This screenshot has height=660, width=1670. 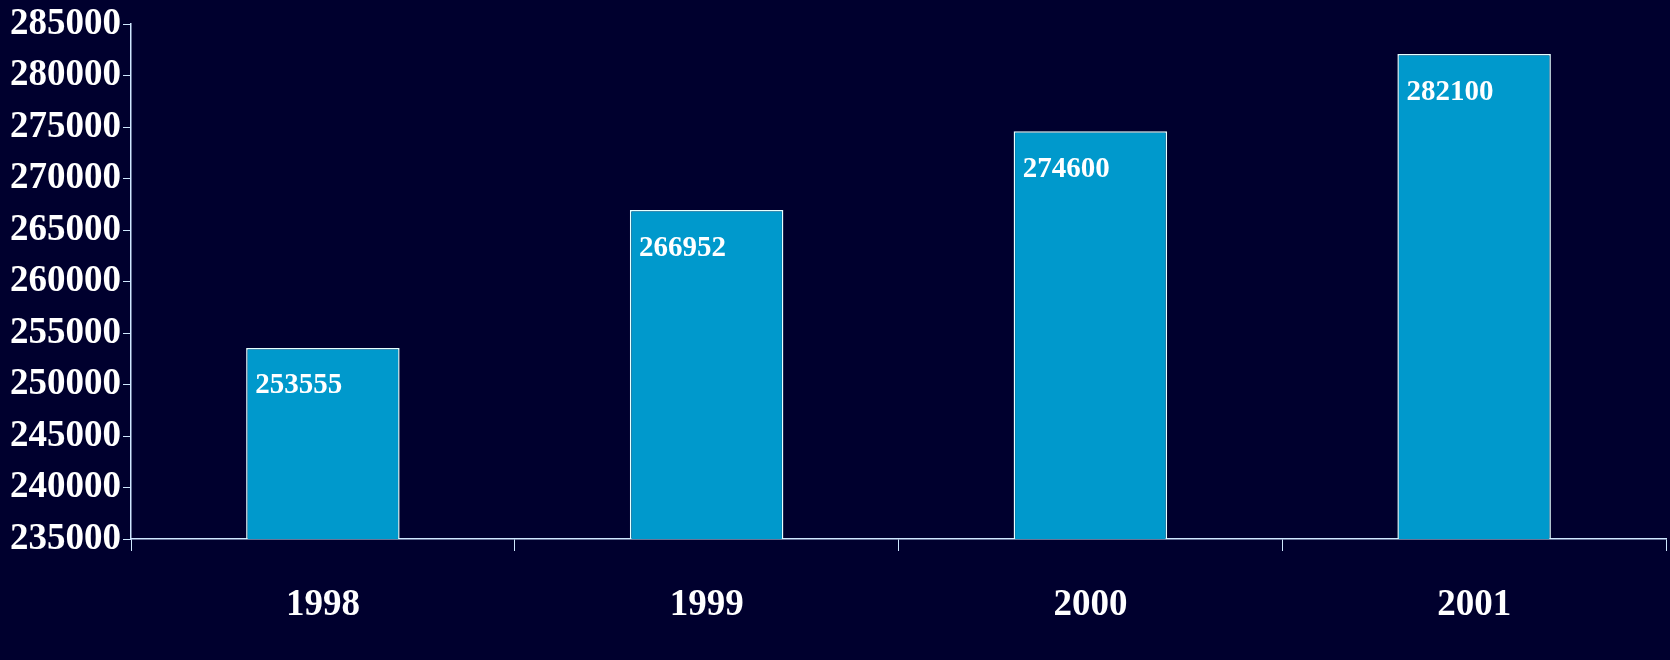 What do you see at coordinates (682, 245) in the screenshot?
I see `data-label: 266952` at bounding box center [682, 245].